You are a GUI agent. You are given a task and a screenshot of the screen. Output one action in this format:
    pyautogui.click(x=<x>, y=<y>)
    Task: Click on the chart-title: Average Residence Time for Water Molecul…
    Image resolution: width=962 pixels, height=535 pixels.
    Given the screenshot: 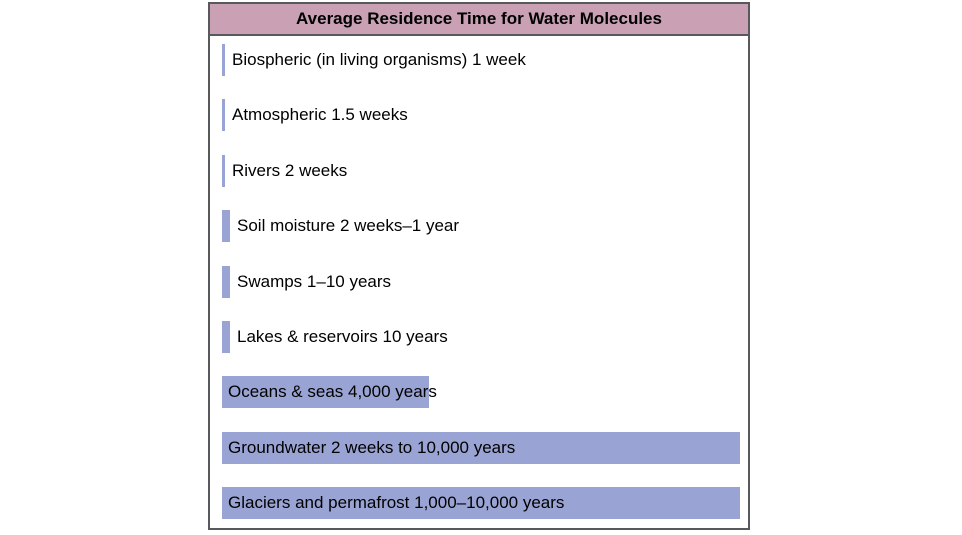 What is the action you would take?
    pyautogui.click(x=479, y=20)
    